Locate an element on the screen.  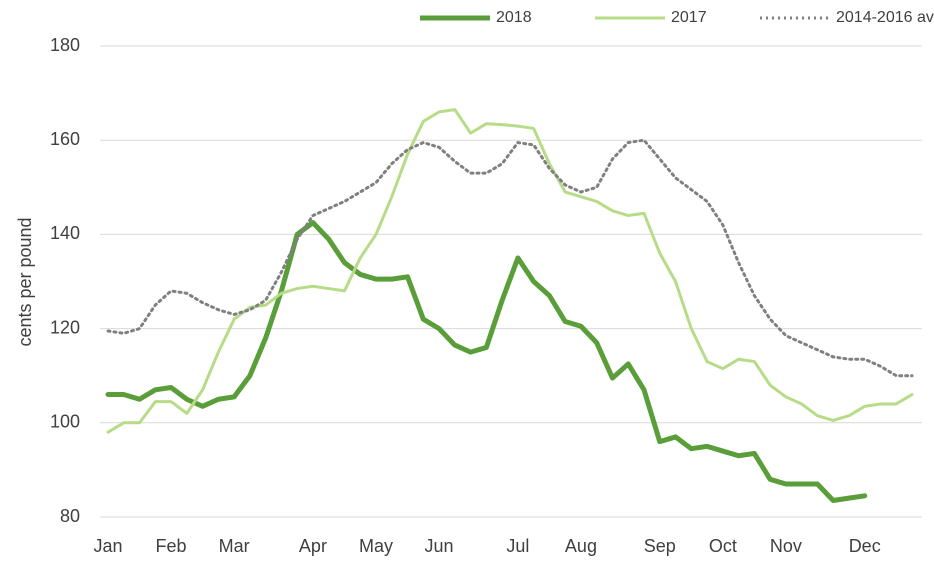
y-tick-label: 100 is located at coordinates (65, 422).